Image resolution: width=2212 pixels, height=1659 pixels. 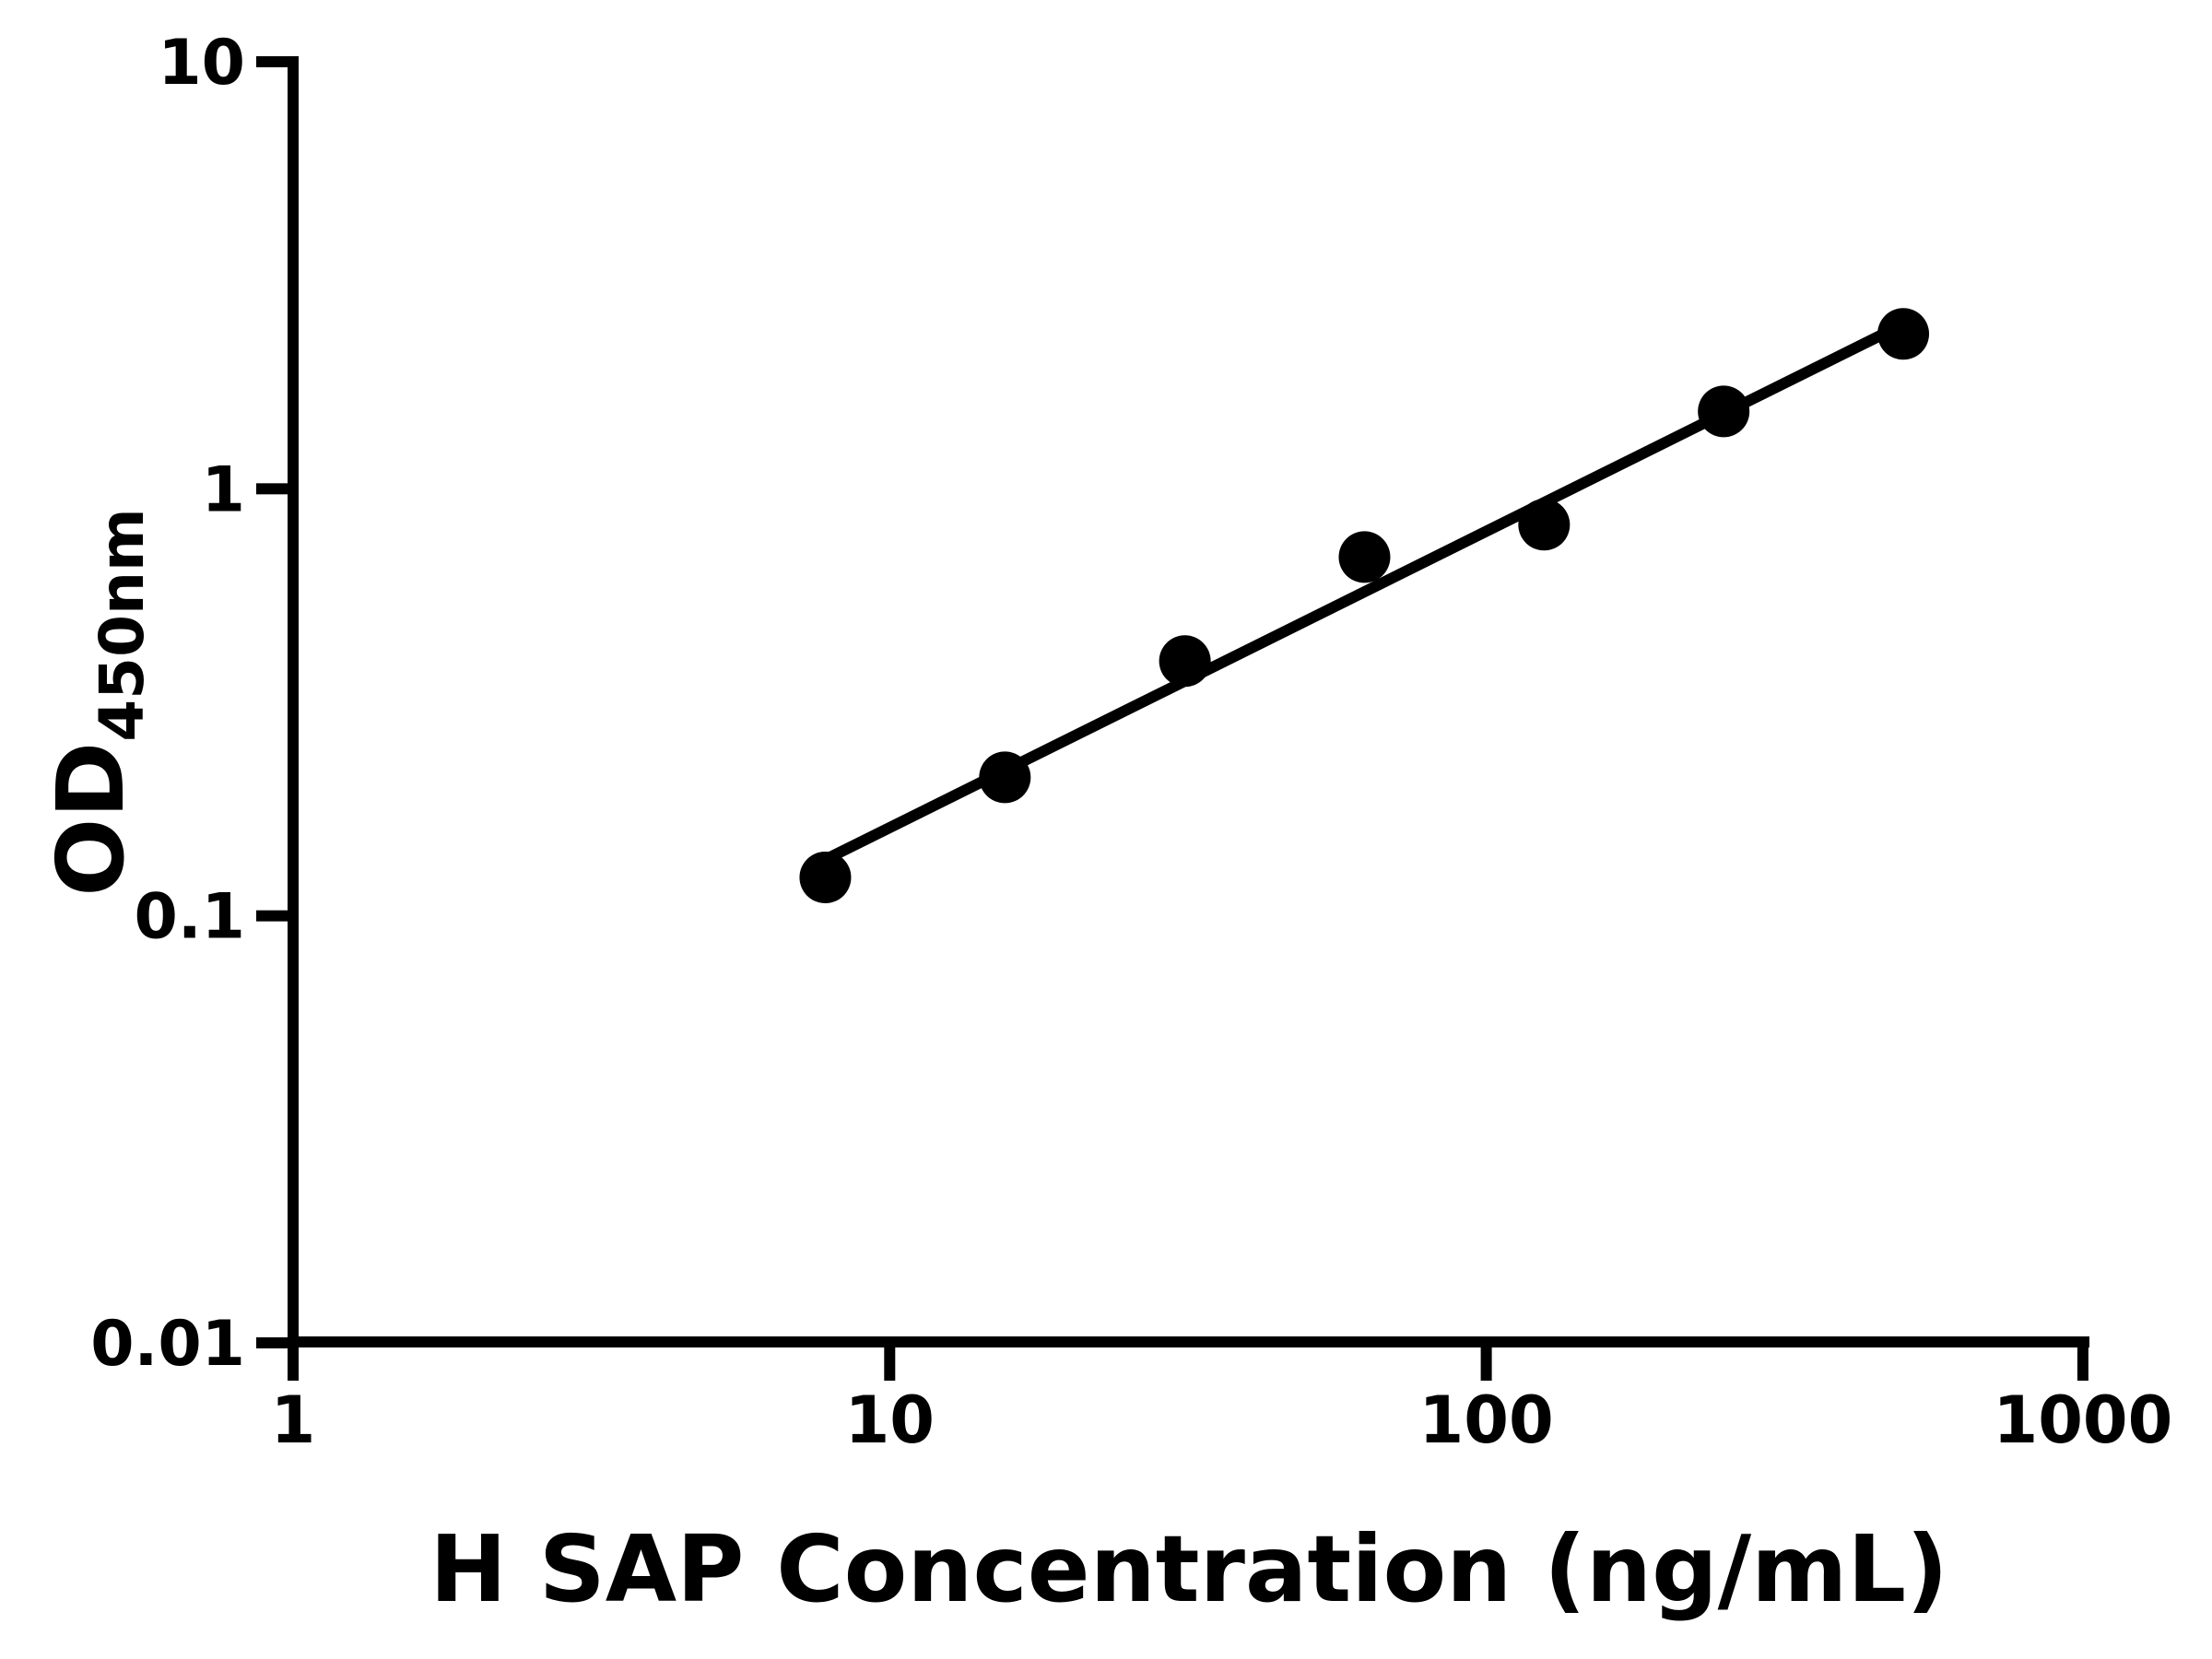 I want to click on x-tick-label: 1000, so click(x=2082, y=1420).